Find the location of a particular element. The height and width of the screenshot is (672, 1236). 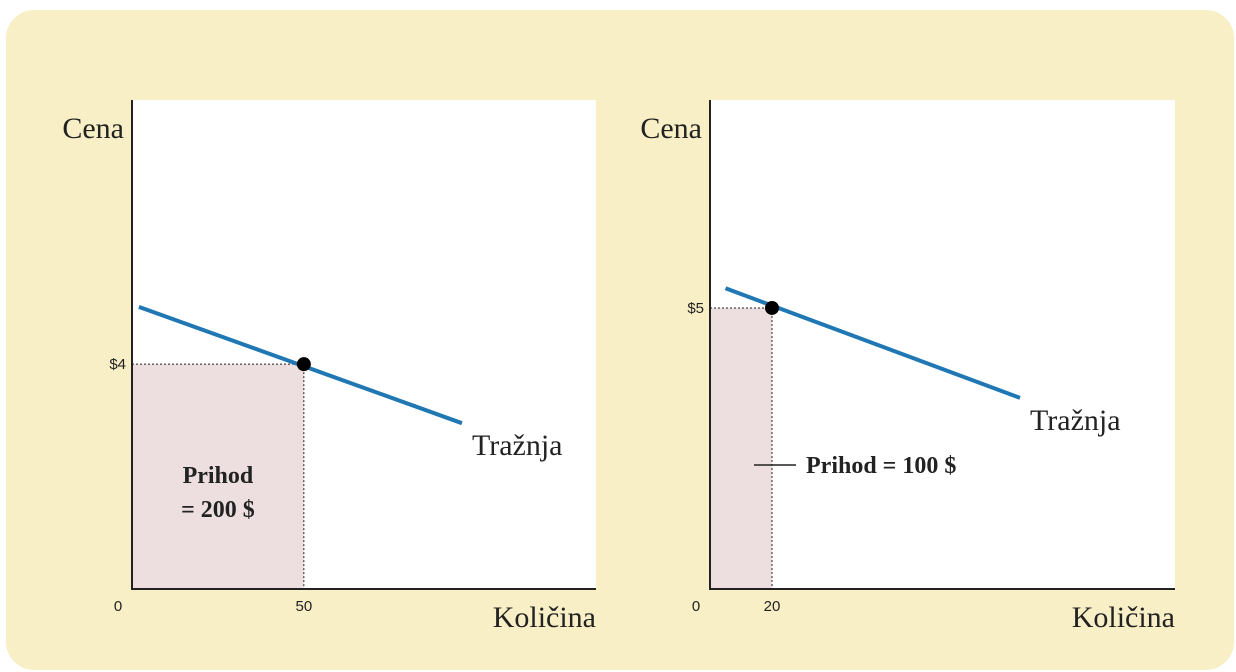

y-tick-label: $5 is located at coordinates (695, 308).